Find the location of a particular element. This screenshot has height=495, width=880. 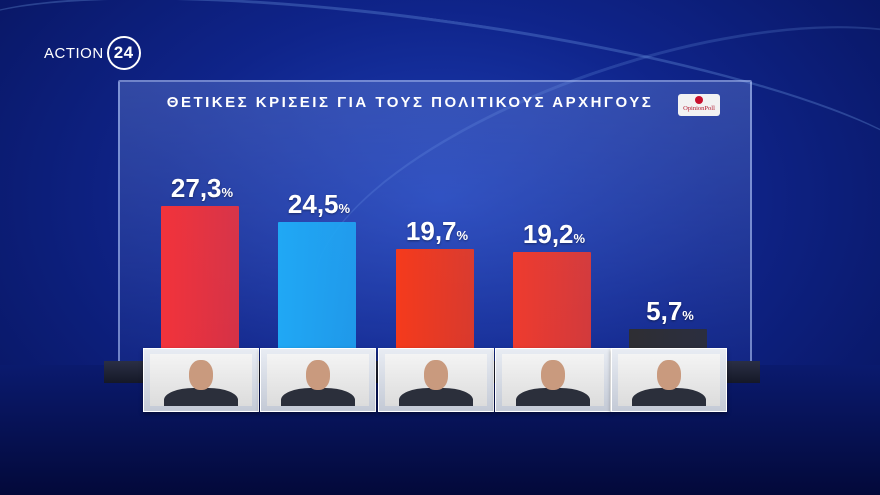

bar-value-label-5: 5,7% is located at coordinates (670, 311).